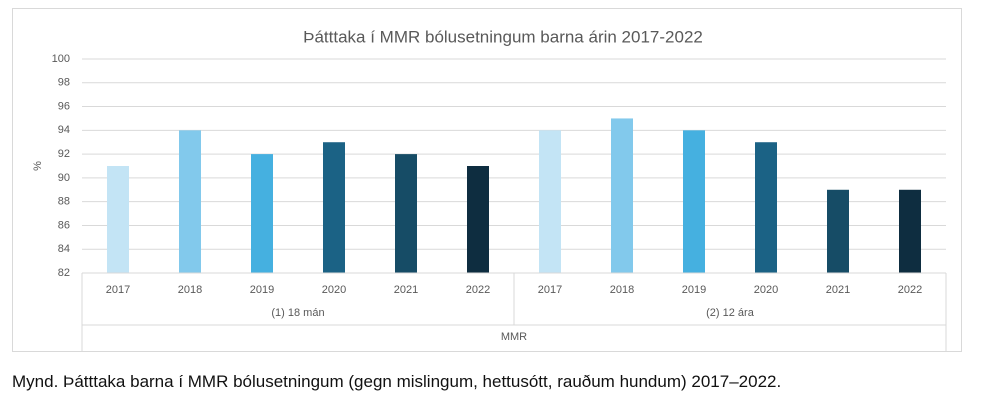  I want to click on y-tick-label: 94, so click(64, 130).